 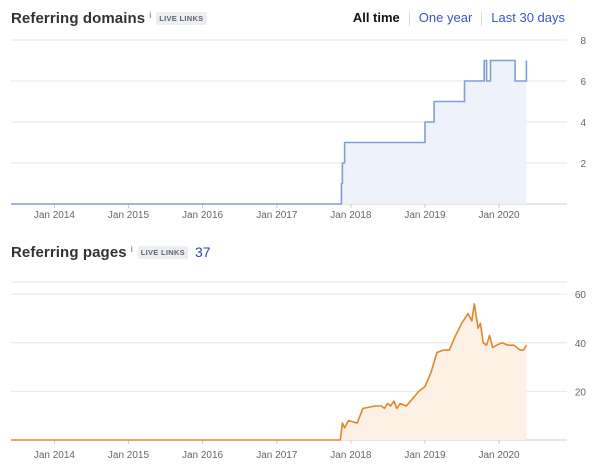 I want to click on range-all-time: All time, so click(x=376, y=17).